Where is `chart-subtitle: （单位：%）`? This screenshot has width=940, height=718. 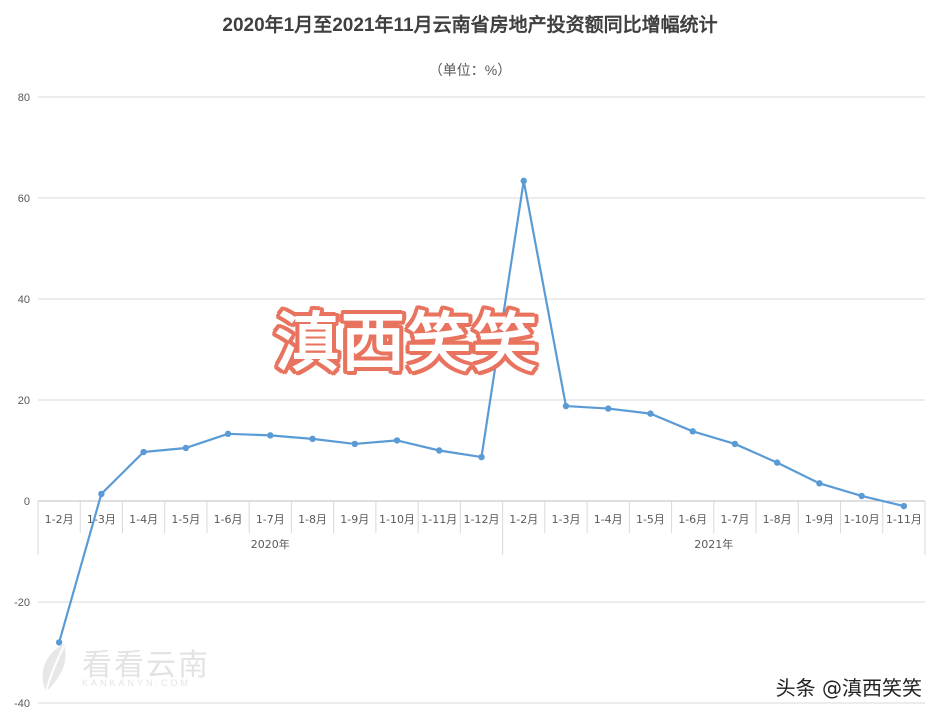 chart-subtitle: （单位：%） is located at coordinates (470, 70).